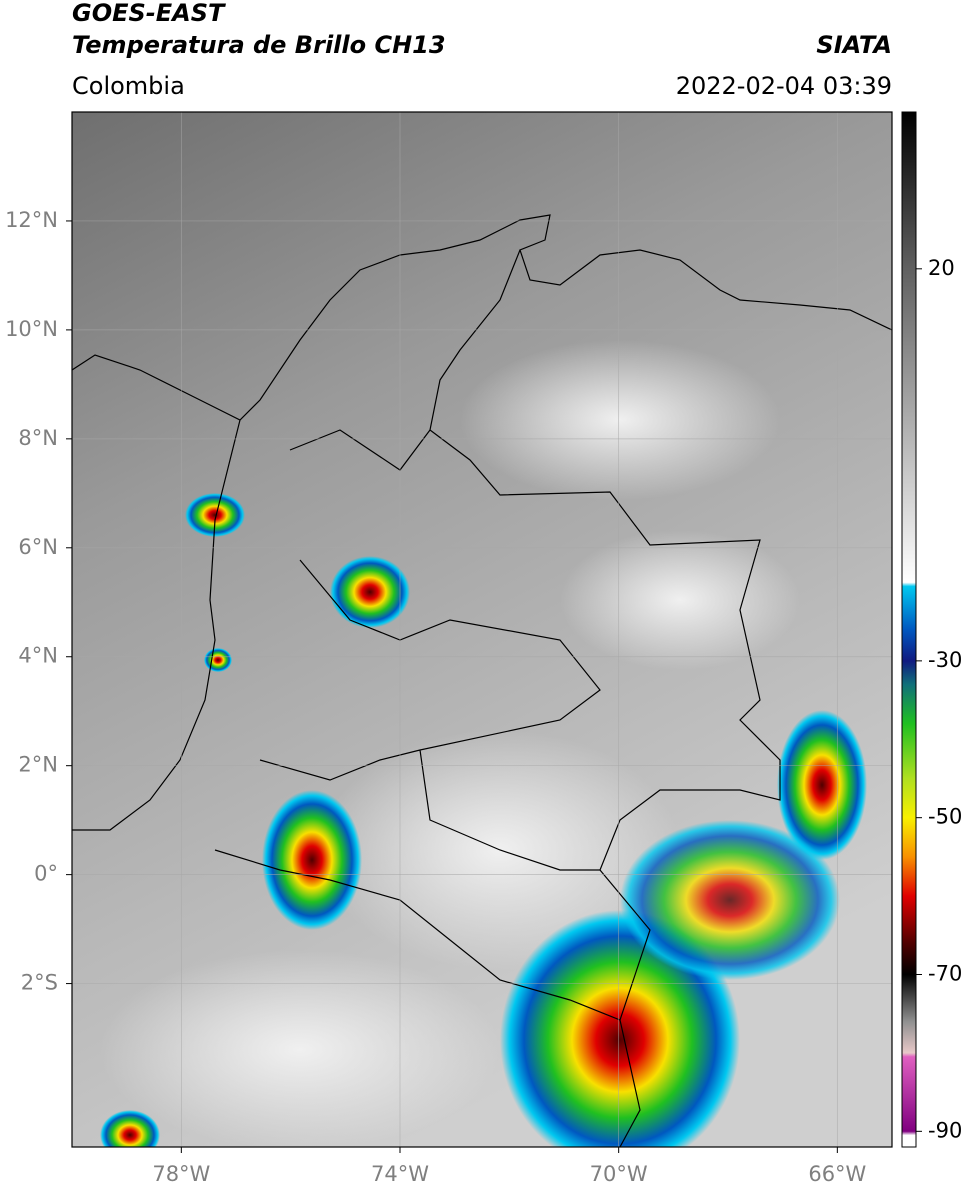  What do you see at coordinates (945, 660) in the screenshot?
I see `colorbar-tick-label: -30` at bounding box center [945, 660].